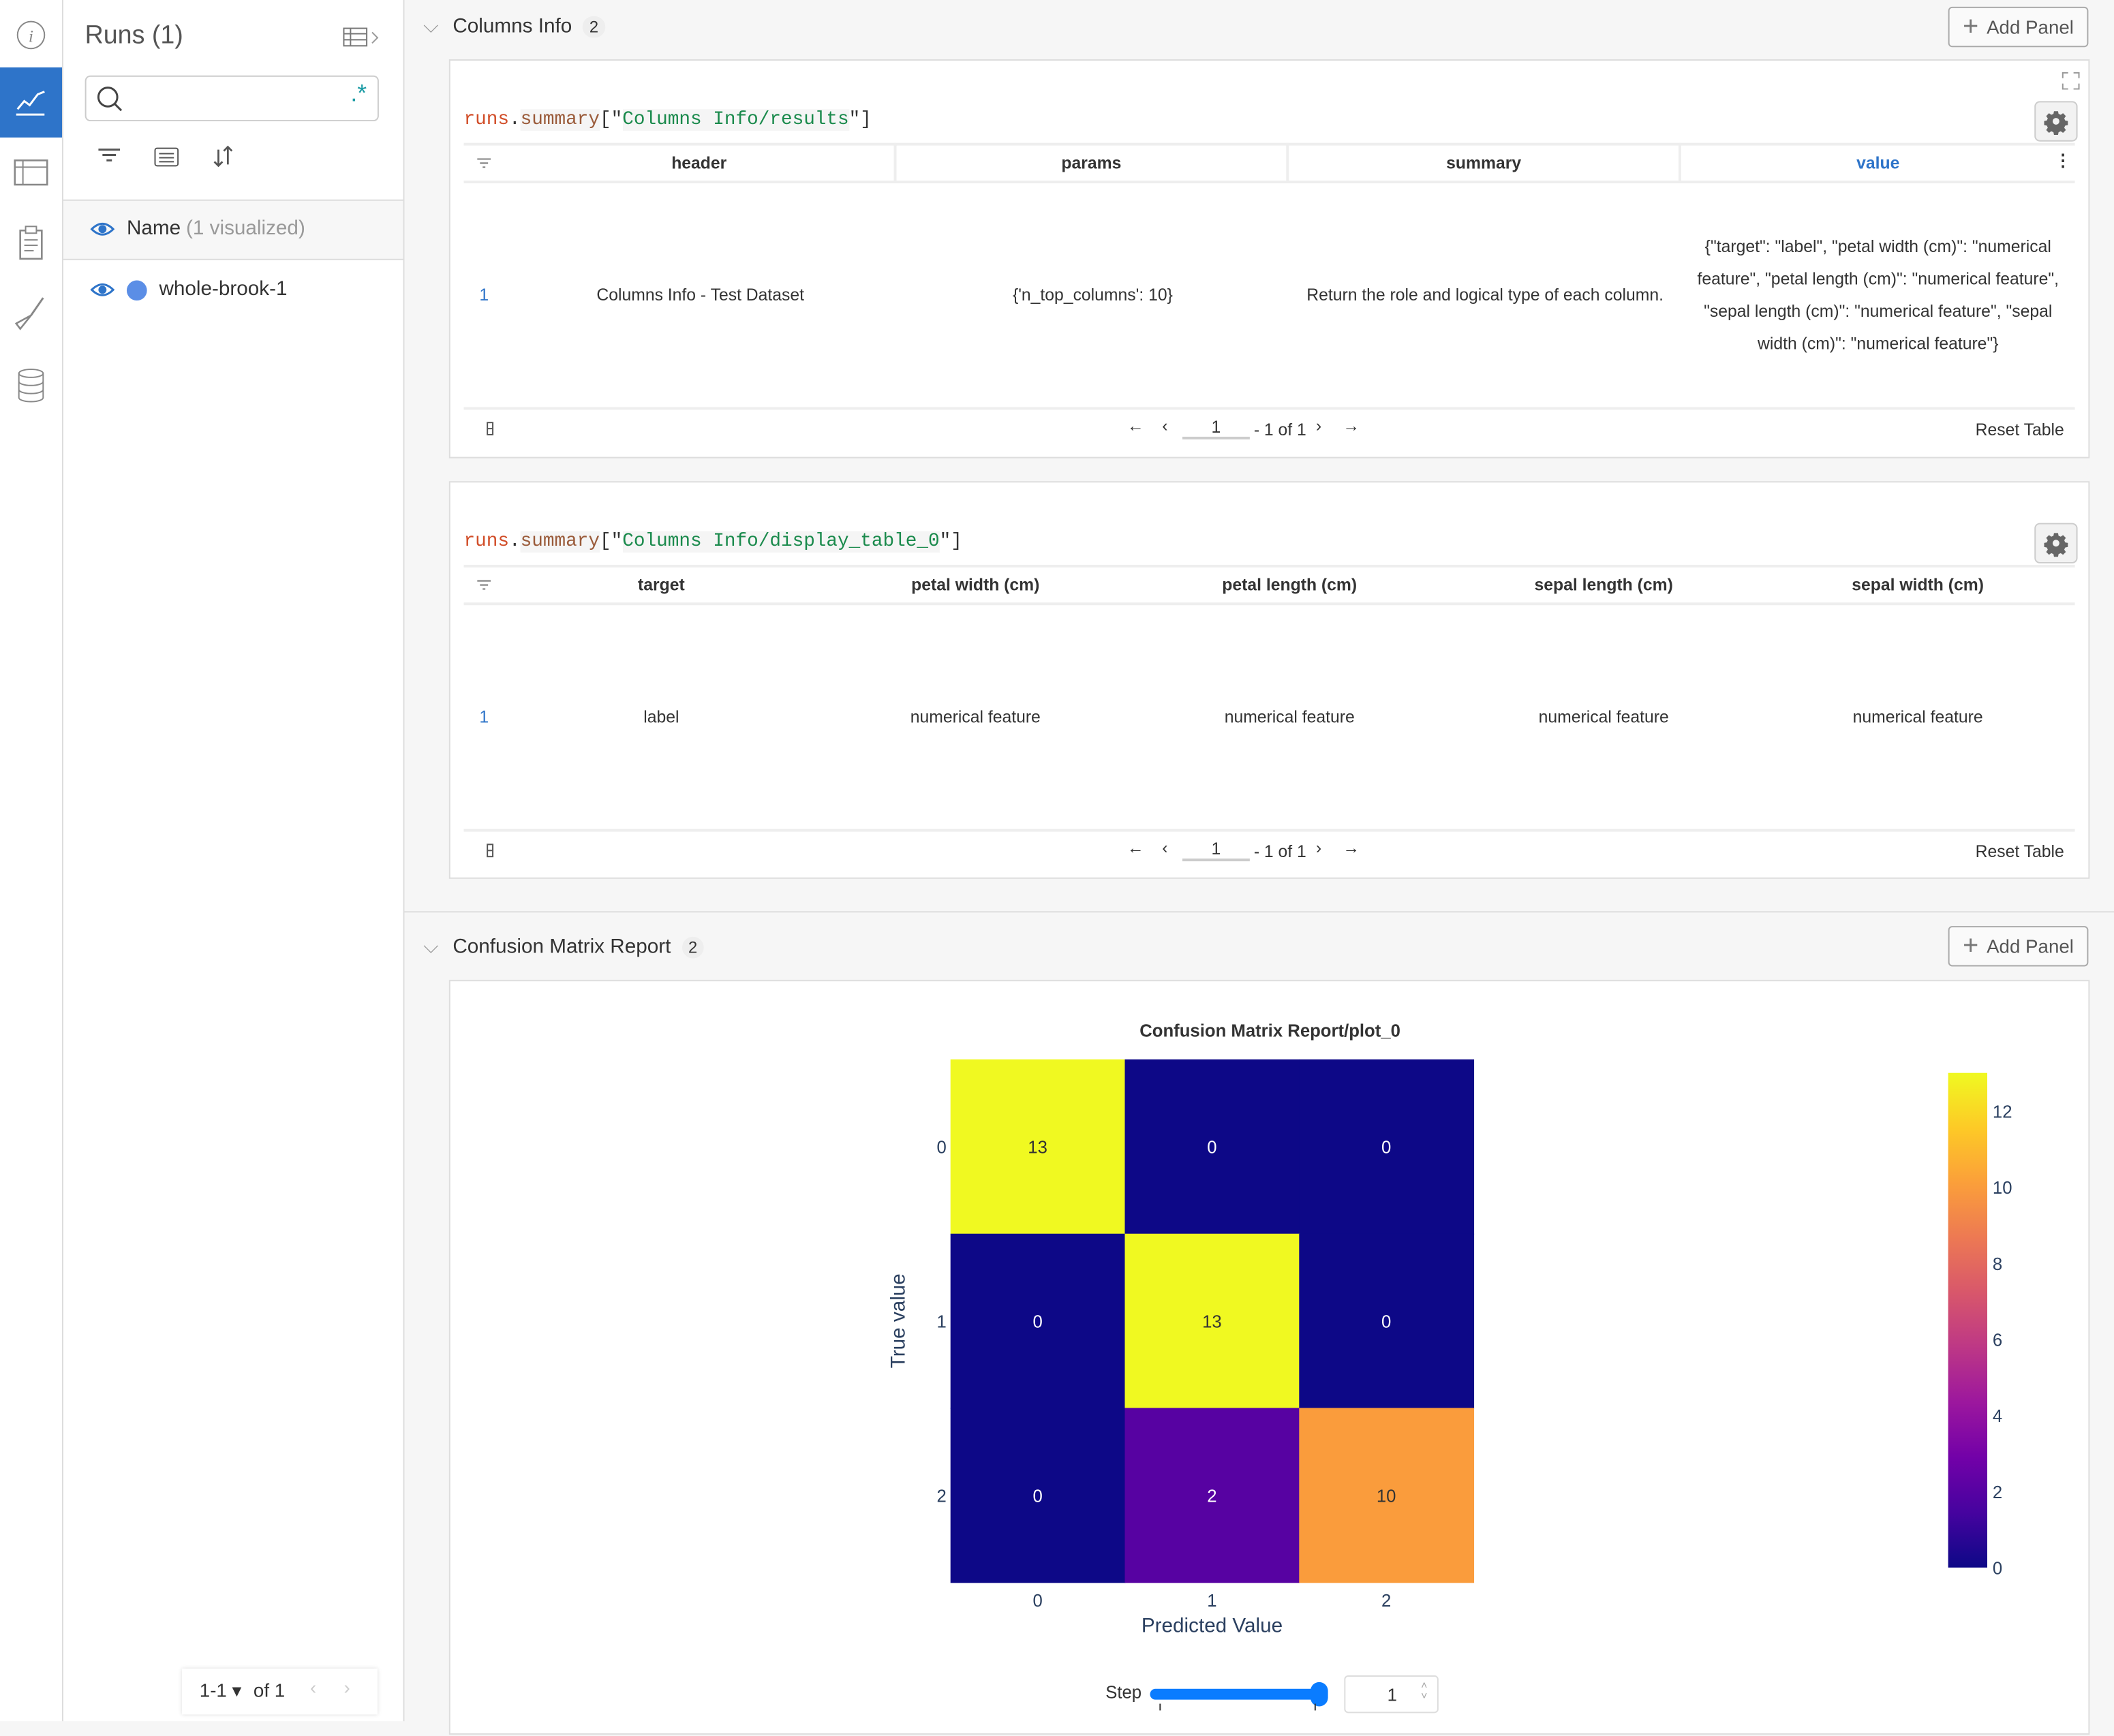 This screenshot has height=1736, width=2114. What do you see at coordinates (167, 158) in the screenshot?
I see `group-icon` at bounding box center [167, 158].